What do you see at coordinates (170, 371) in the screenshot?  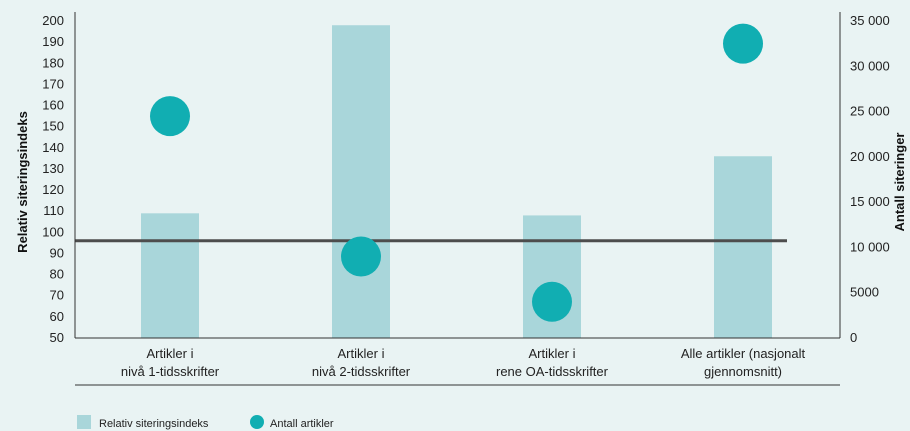 I see `category-label-1-line-2: nivå 1-tidsskrifter` at bounding box center [170, 371].